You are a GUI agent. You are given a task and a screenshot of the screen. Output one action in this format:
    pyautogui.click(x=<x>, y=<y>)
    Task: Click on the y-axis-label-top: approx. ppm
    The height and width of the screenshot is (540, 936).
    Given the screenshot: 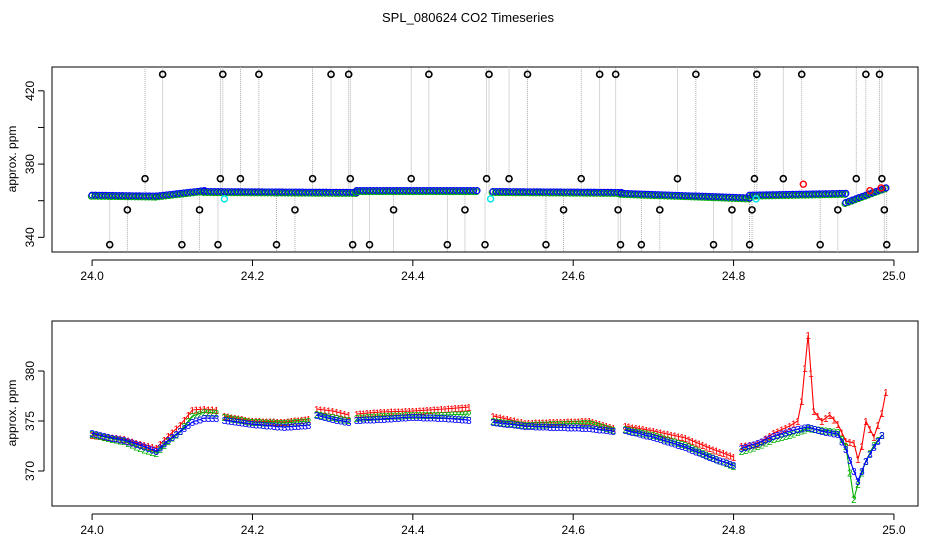 What is the action you would take?
    pyautogui.click(x=12, y=159)
    